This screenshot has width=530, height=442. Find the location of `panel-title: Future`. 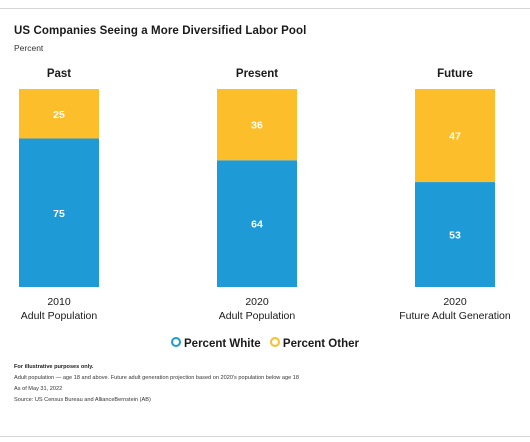

panel-title: Future is located at coordinates (455, 74).